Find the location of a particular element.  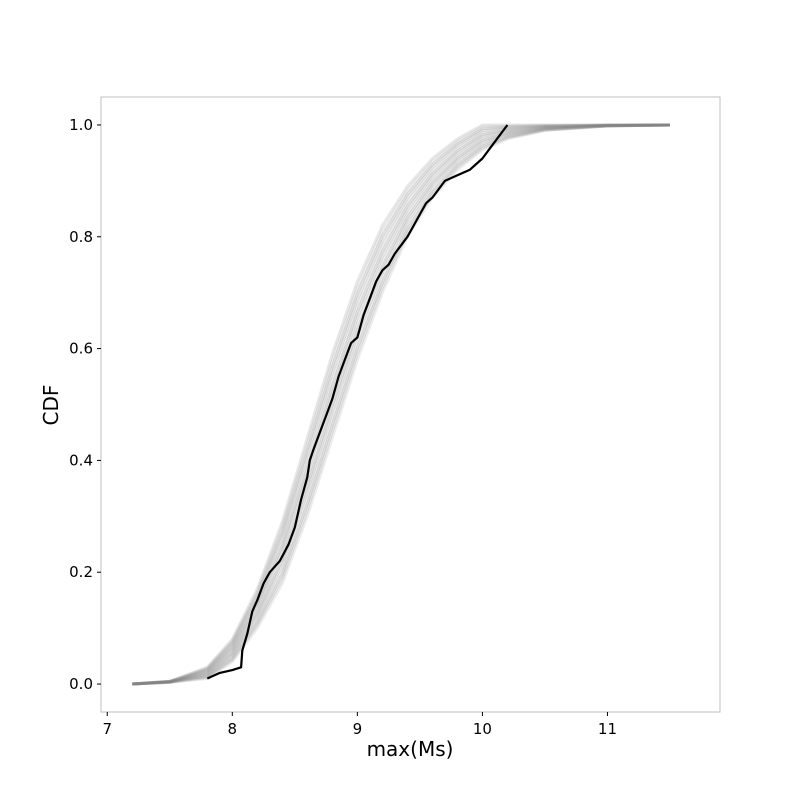

y-tick-label: 0.4 is located at coordinates (81, 460).